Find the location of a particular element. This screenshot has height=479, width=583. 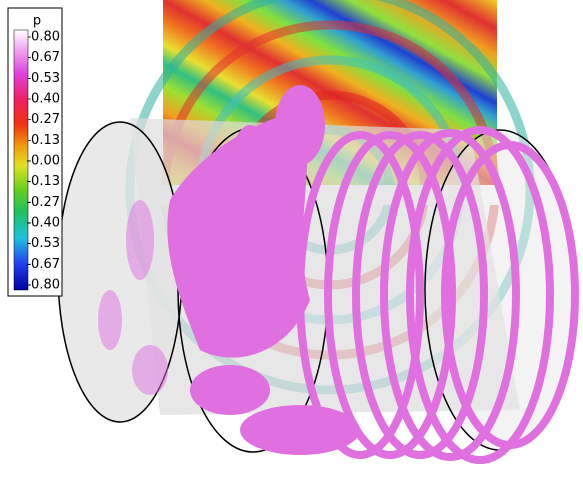

colorbar-title: p is located at coordinates (37, 21).